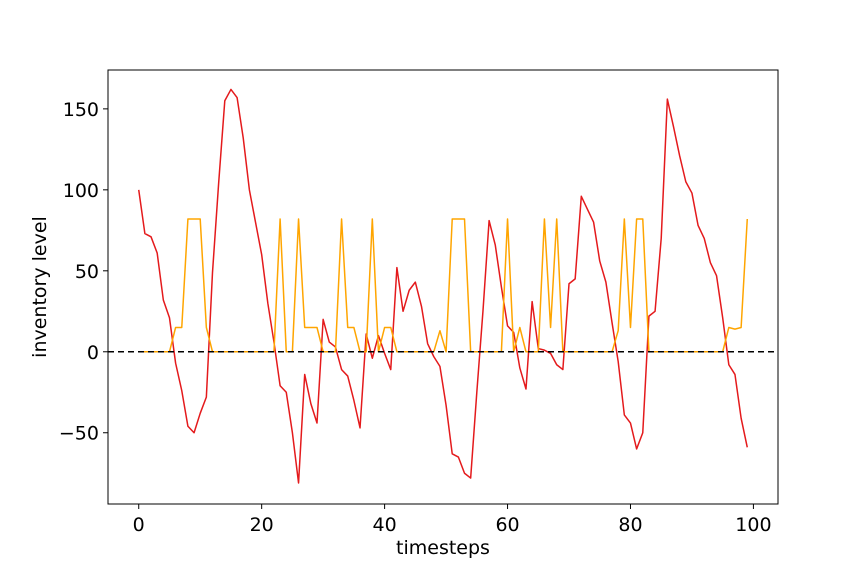 The height and width of the screenshot is (576, 864). What do you see at coordinates (93, 353) in the screenshot?
I see `y-tick-label: 0` at bounding box center [93, 353].